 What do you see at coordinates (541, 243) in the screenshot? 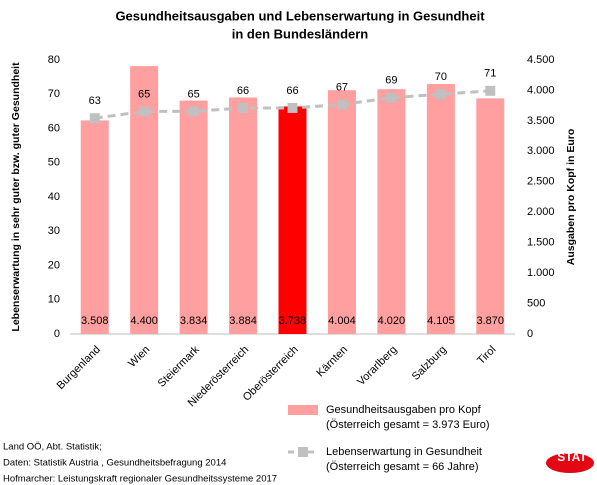
I see `y2-tick-label: 1.500` at bounding box center [541, 243].